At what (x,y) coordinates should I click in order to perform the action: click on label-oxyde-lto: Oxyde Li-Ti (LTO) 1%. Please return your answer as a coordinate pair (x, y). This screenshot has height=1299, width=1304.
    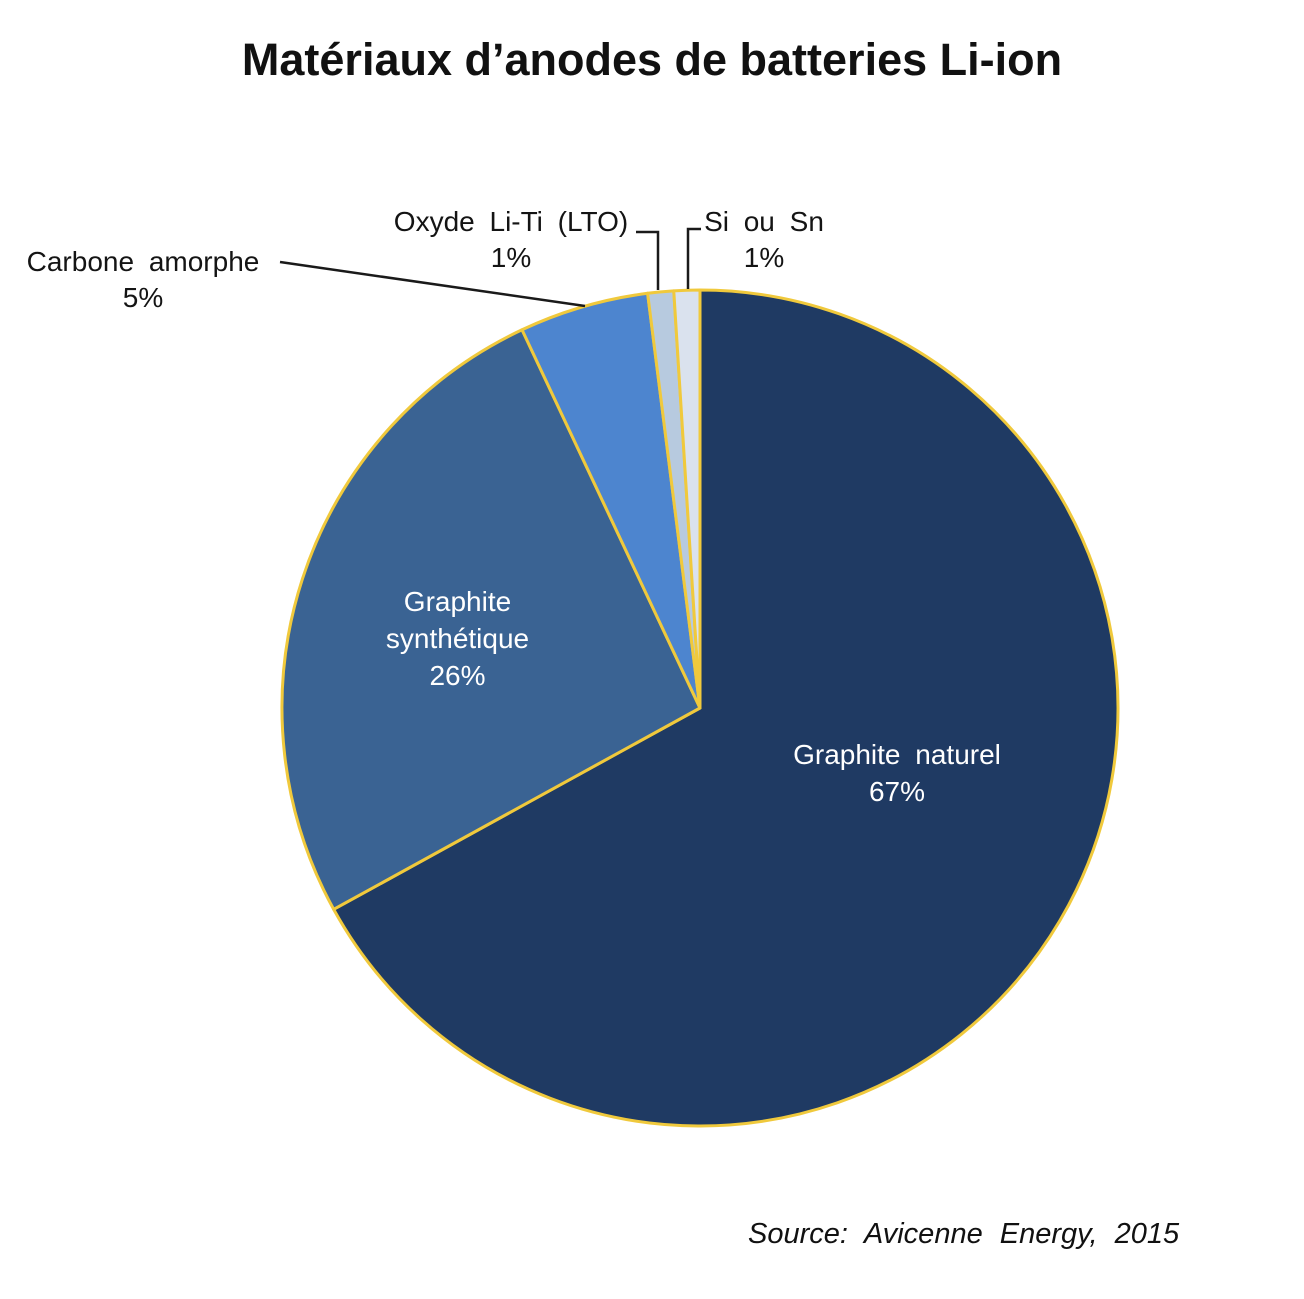
    Looking at the image, I should click on (511, 240).